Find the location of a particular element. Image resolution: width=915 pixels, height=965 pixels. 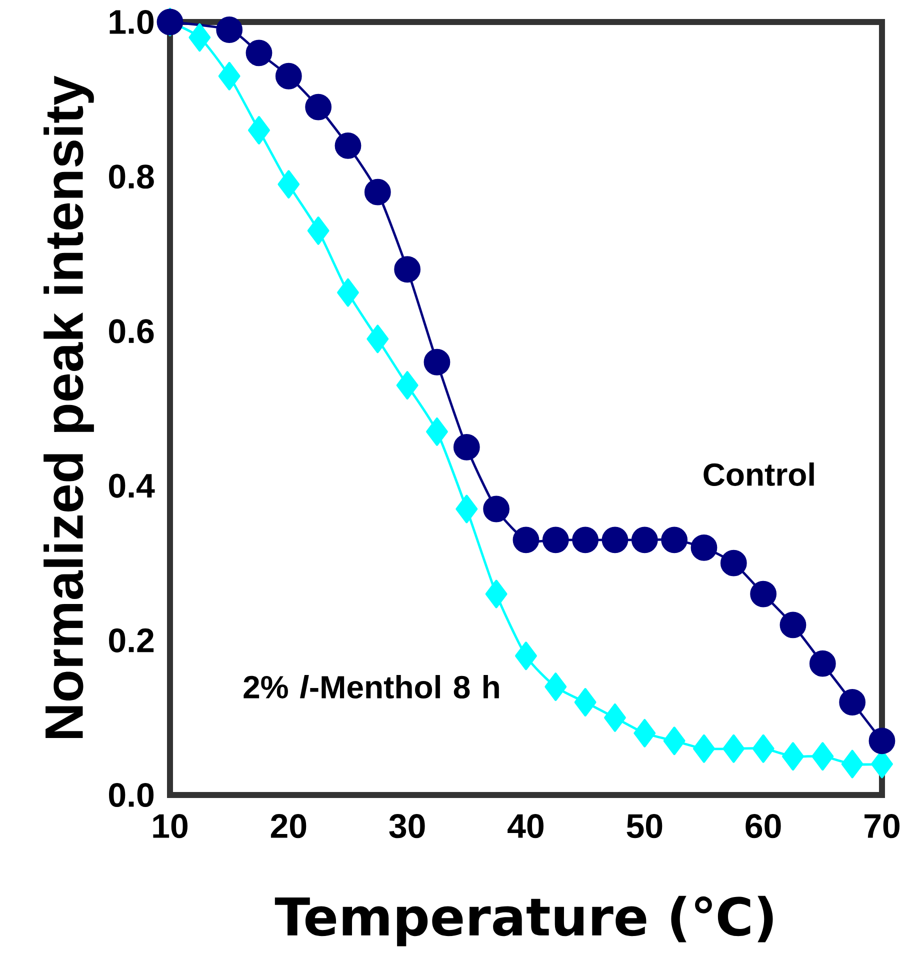

x-tick-label: 20 is located at coordinates (288, 826).